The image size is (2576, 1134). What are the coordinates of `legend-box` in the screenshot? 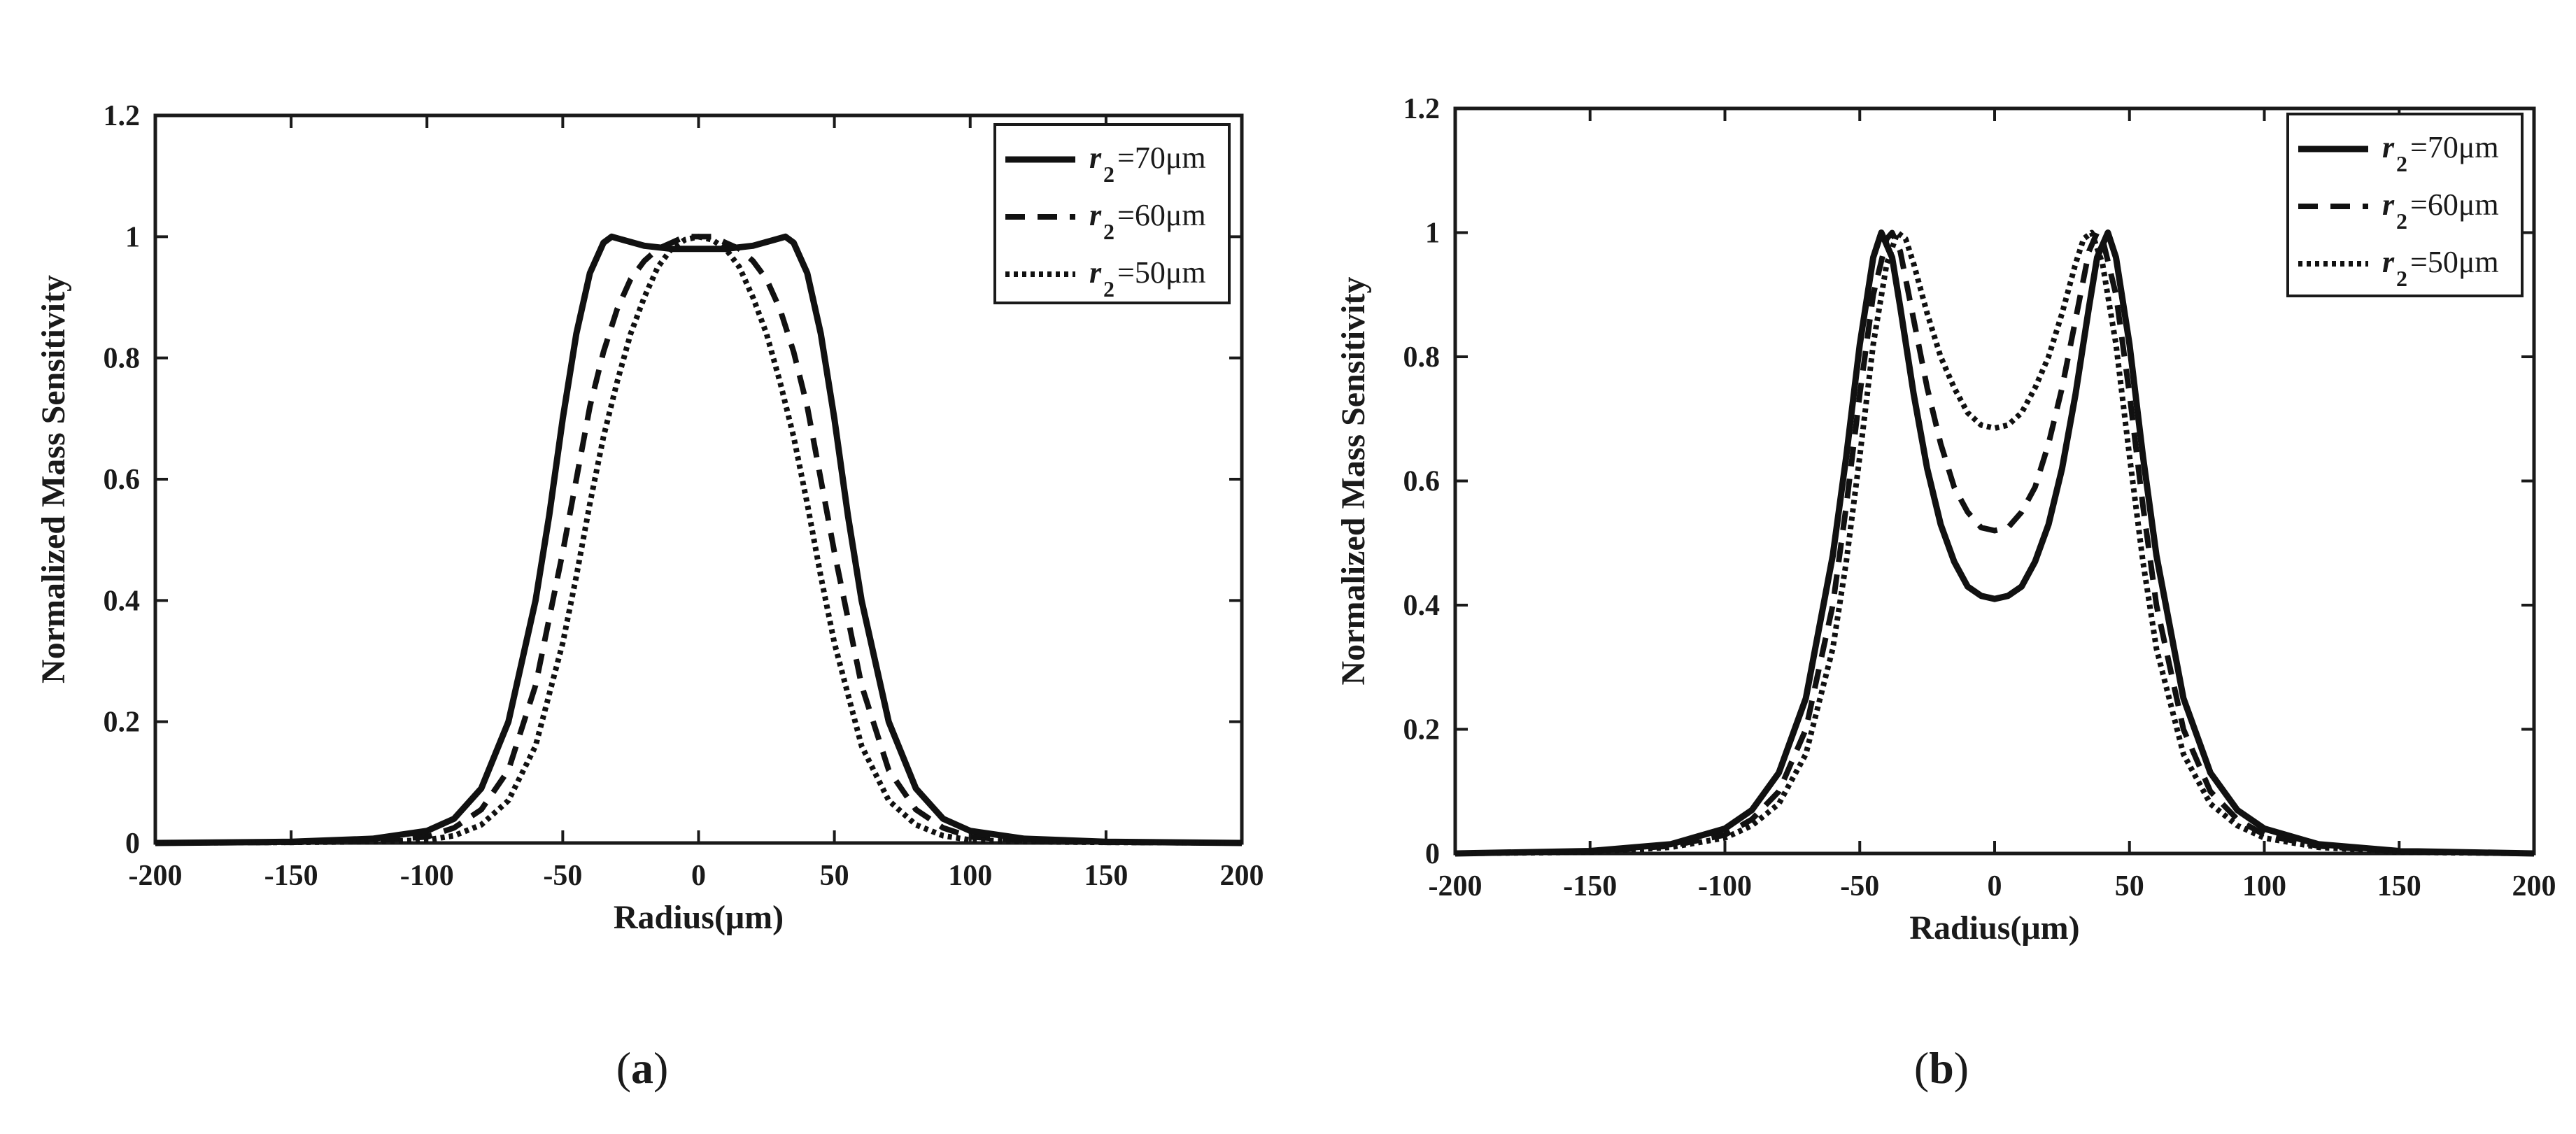 It's located at (1112, 213).